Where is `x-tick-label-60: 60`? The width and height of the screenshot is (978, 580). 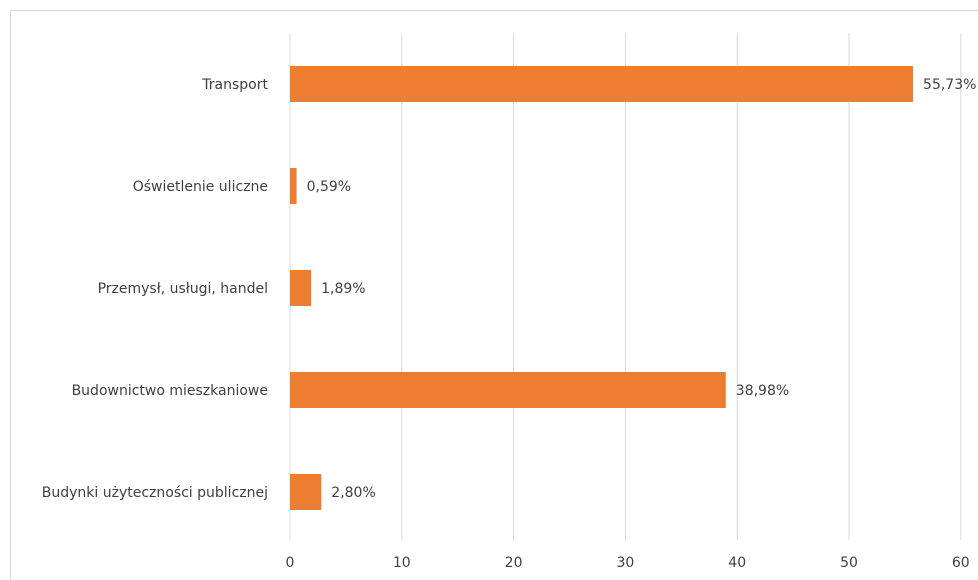 x-tick-label-60: 60 is located at coordinates (961, 563).